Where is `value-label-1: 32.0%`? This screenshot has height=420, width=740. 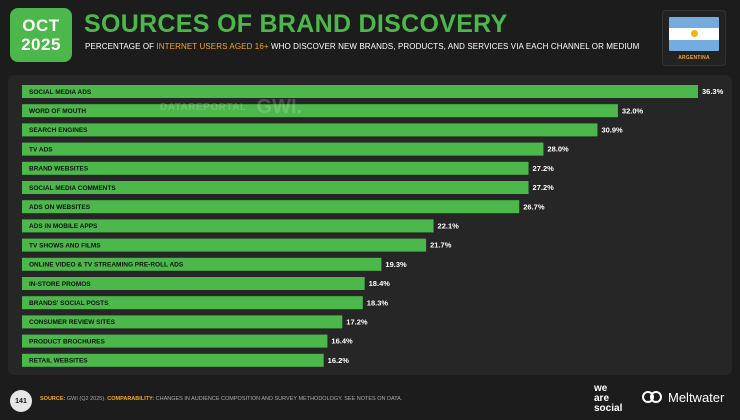
value-label-1: 32.0% is located at coordinates (633, 110).